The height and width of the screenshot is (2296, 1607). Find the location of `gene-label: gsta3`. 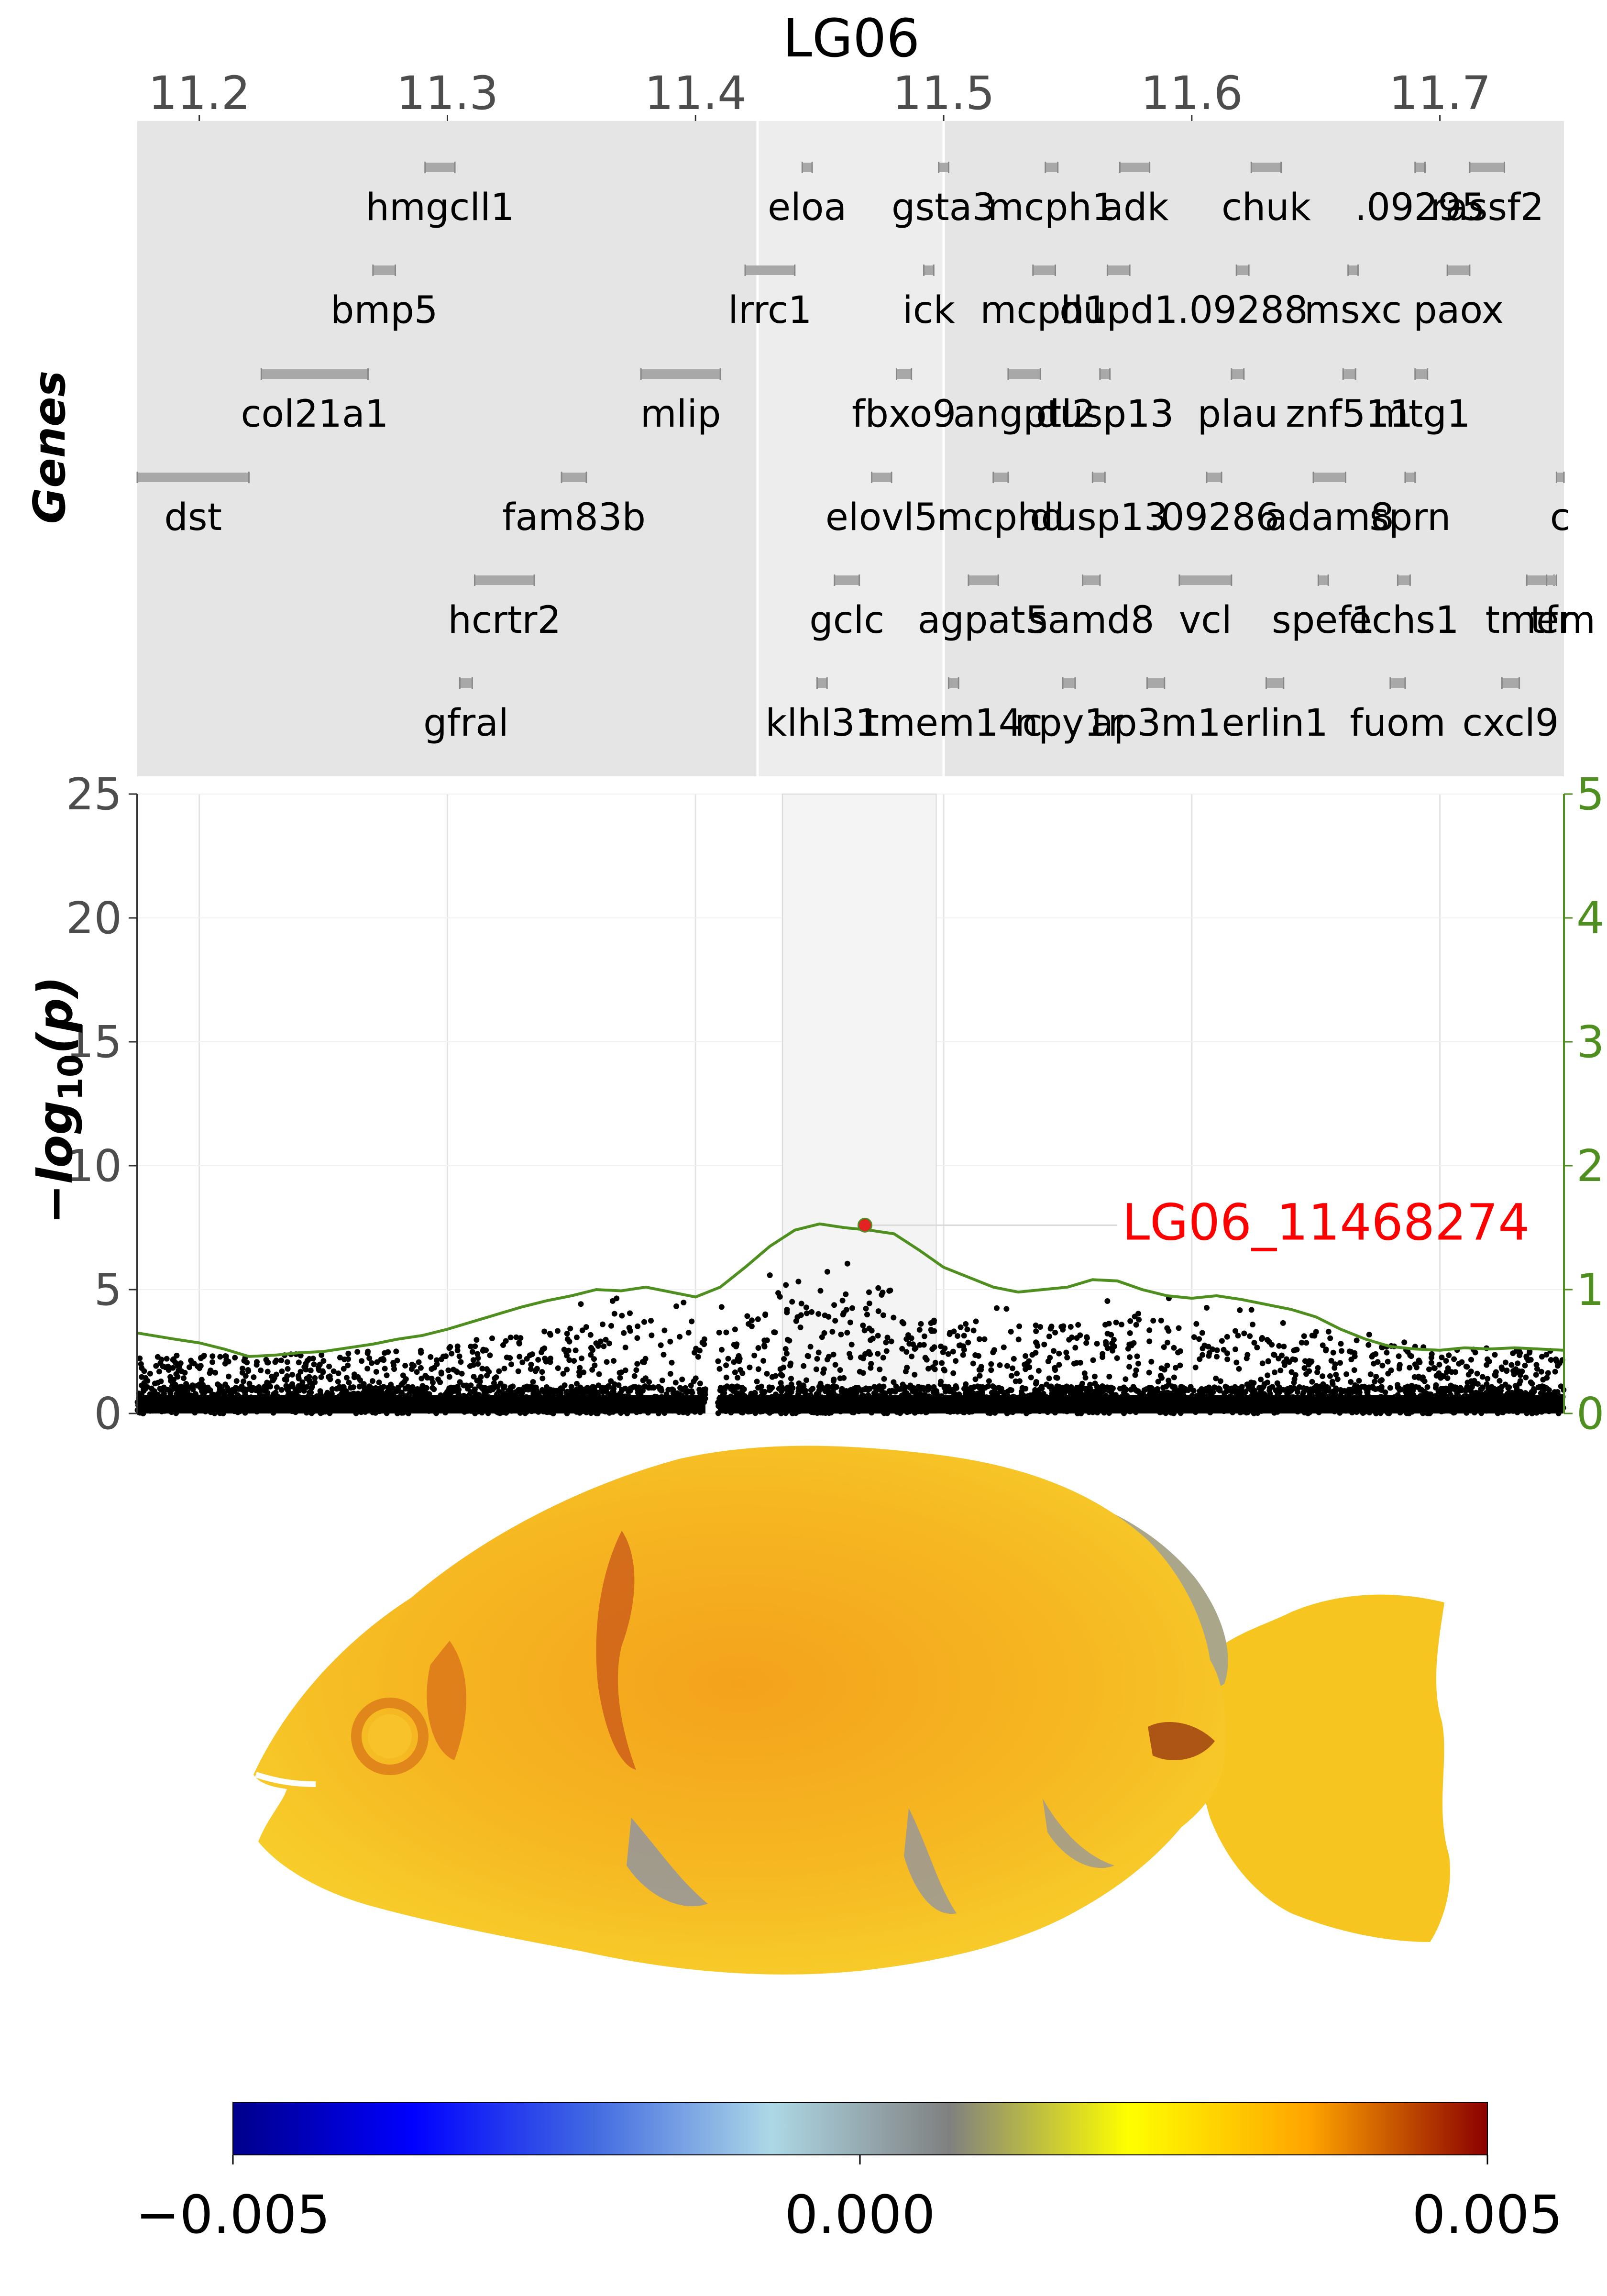

gene-label: gsta3 is located at coordinates (944, 208).